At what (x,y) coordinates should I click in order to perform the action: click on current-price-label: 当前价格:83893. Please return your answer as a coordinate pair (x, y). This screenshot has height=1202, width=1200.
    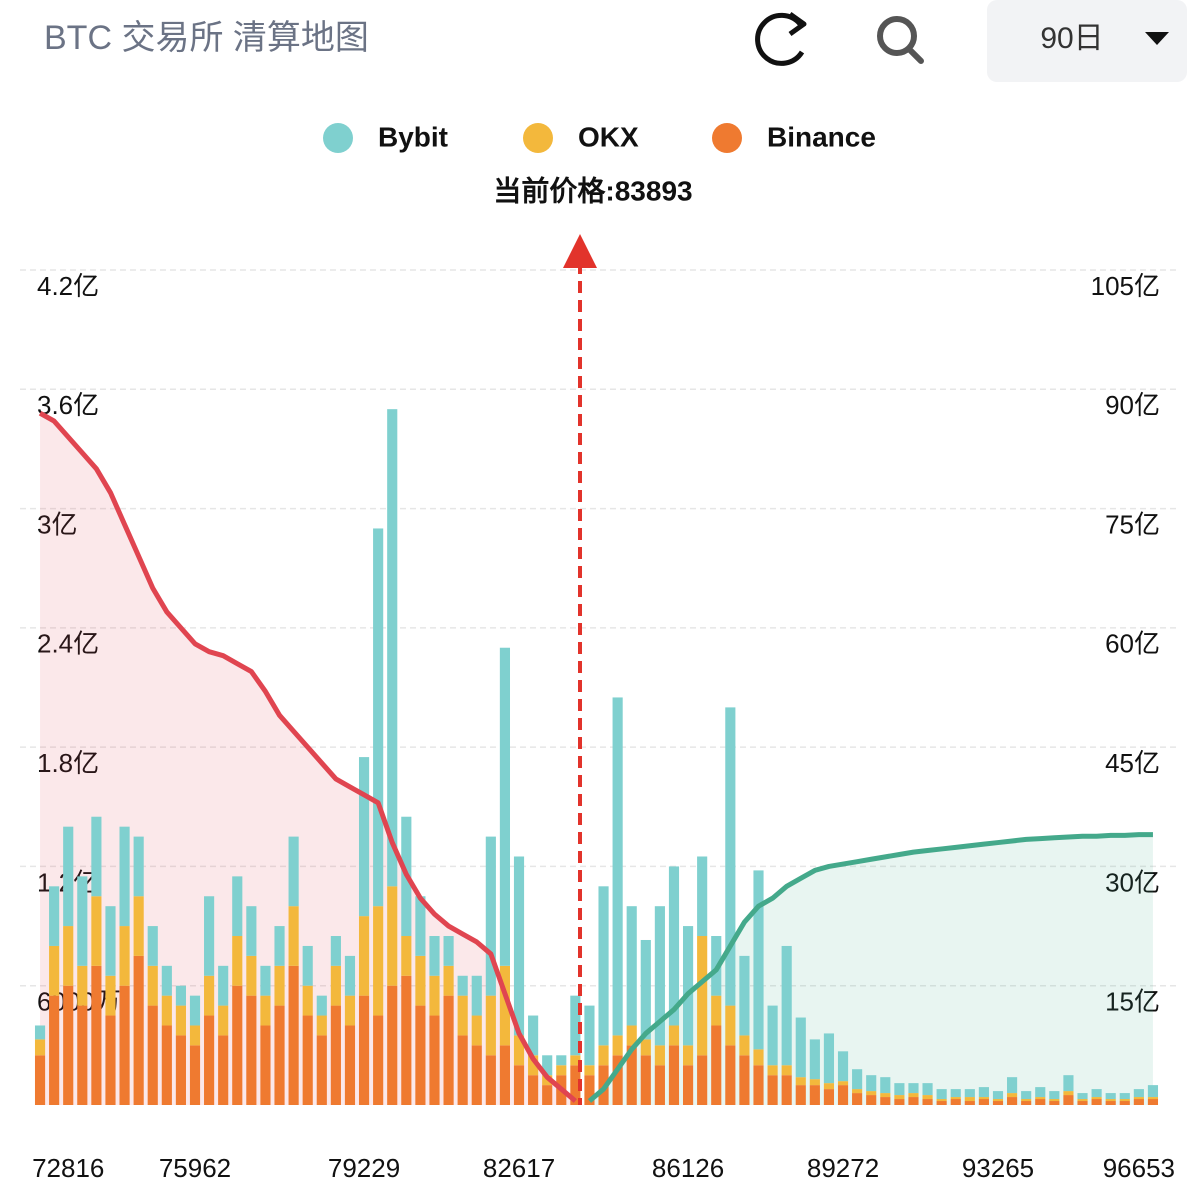
    Looking at the image, I should click on (592, 190).